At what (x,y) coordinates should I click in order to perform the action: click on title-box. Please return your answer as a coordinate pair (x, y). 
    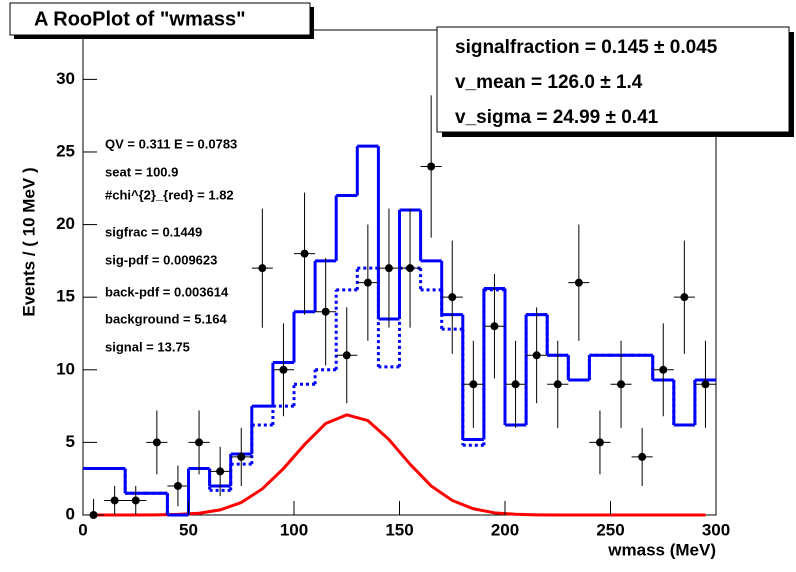
    Looking at the image, I should click on (160, 19).